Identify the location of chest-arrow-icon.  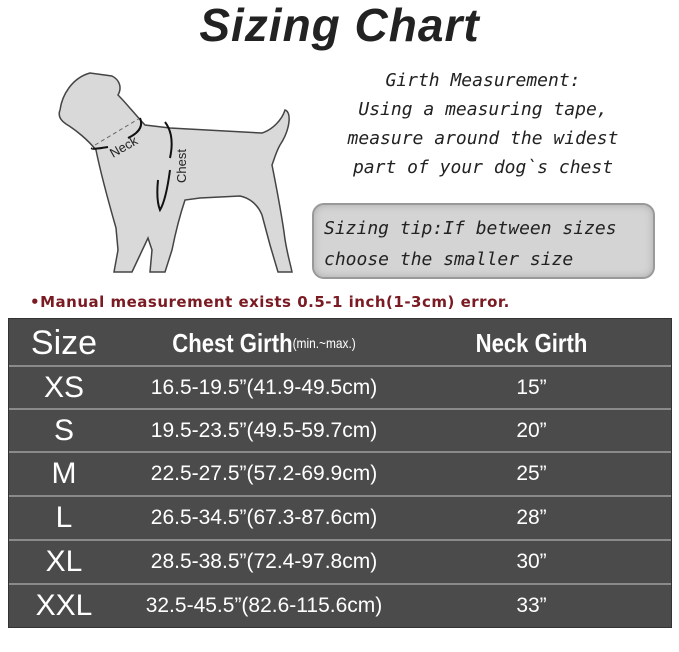
(164, 167).